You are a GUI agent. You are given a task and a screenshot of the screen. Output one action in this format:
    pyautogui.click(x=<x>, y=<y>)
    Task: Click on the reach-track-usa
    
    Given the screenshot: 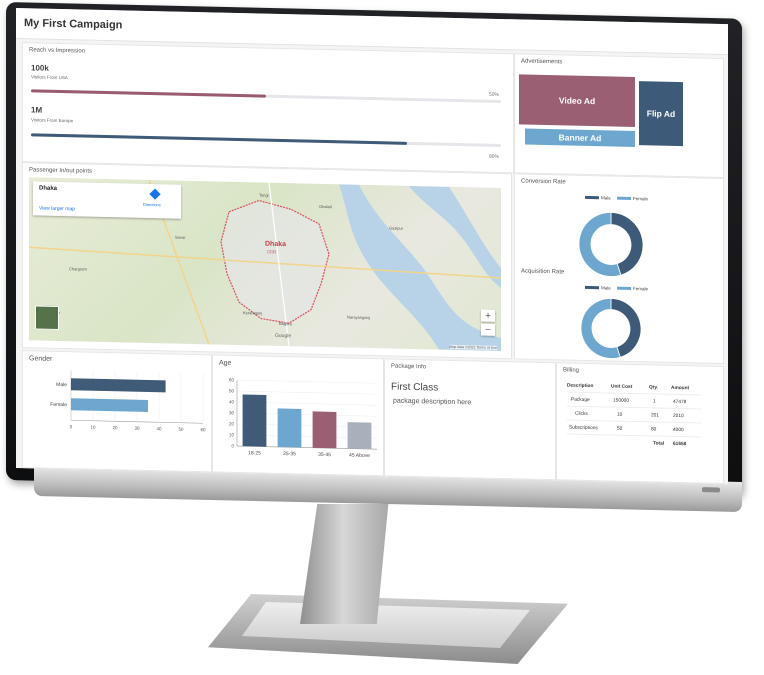 What is the action you would take?
    pyautogui.click(x=266, y=96)
    